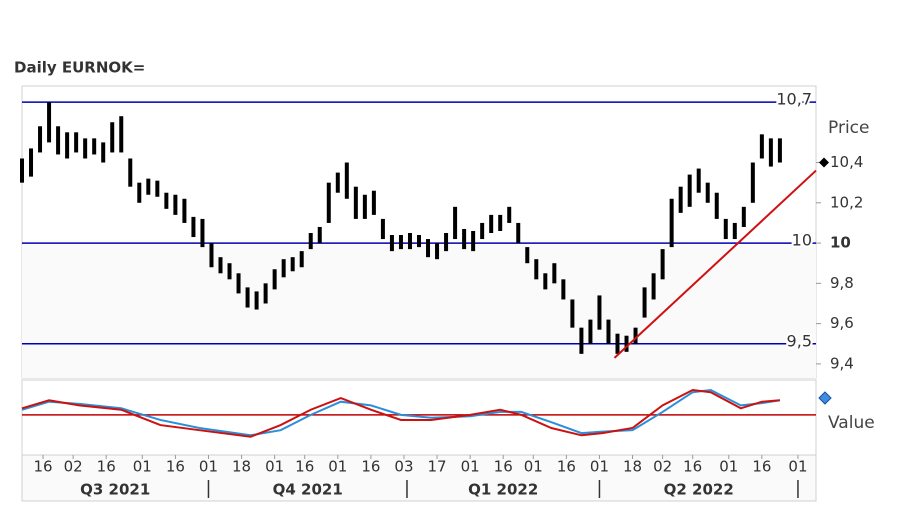  I want to click on y-tick-label: 10, so click(840, 243).